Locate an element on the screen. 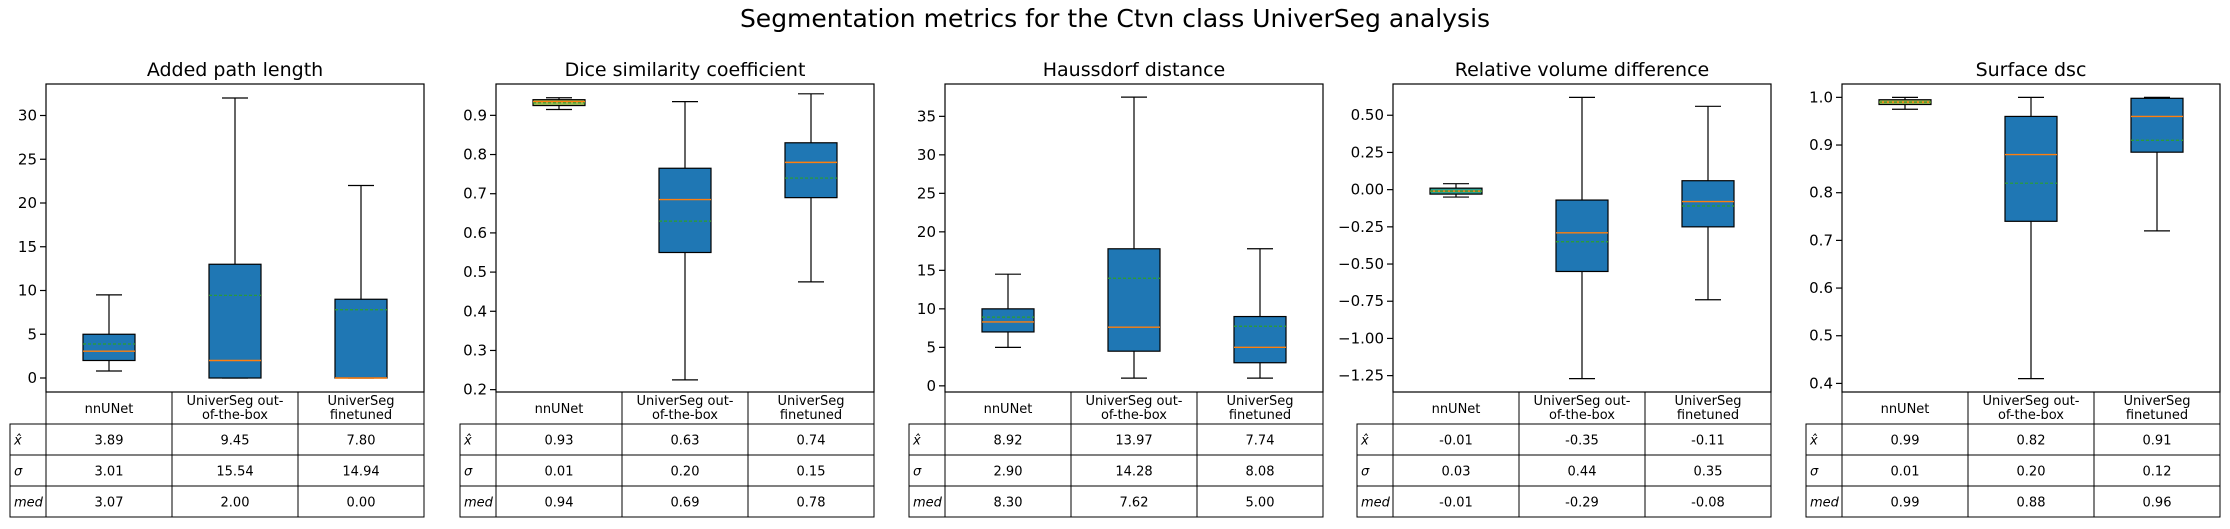  y-tick-label: 20 is located at coordinates (926, 232).